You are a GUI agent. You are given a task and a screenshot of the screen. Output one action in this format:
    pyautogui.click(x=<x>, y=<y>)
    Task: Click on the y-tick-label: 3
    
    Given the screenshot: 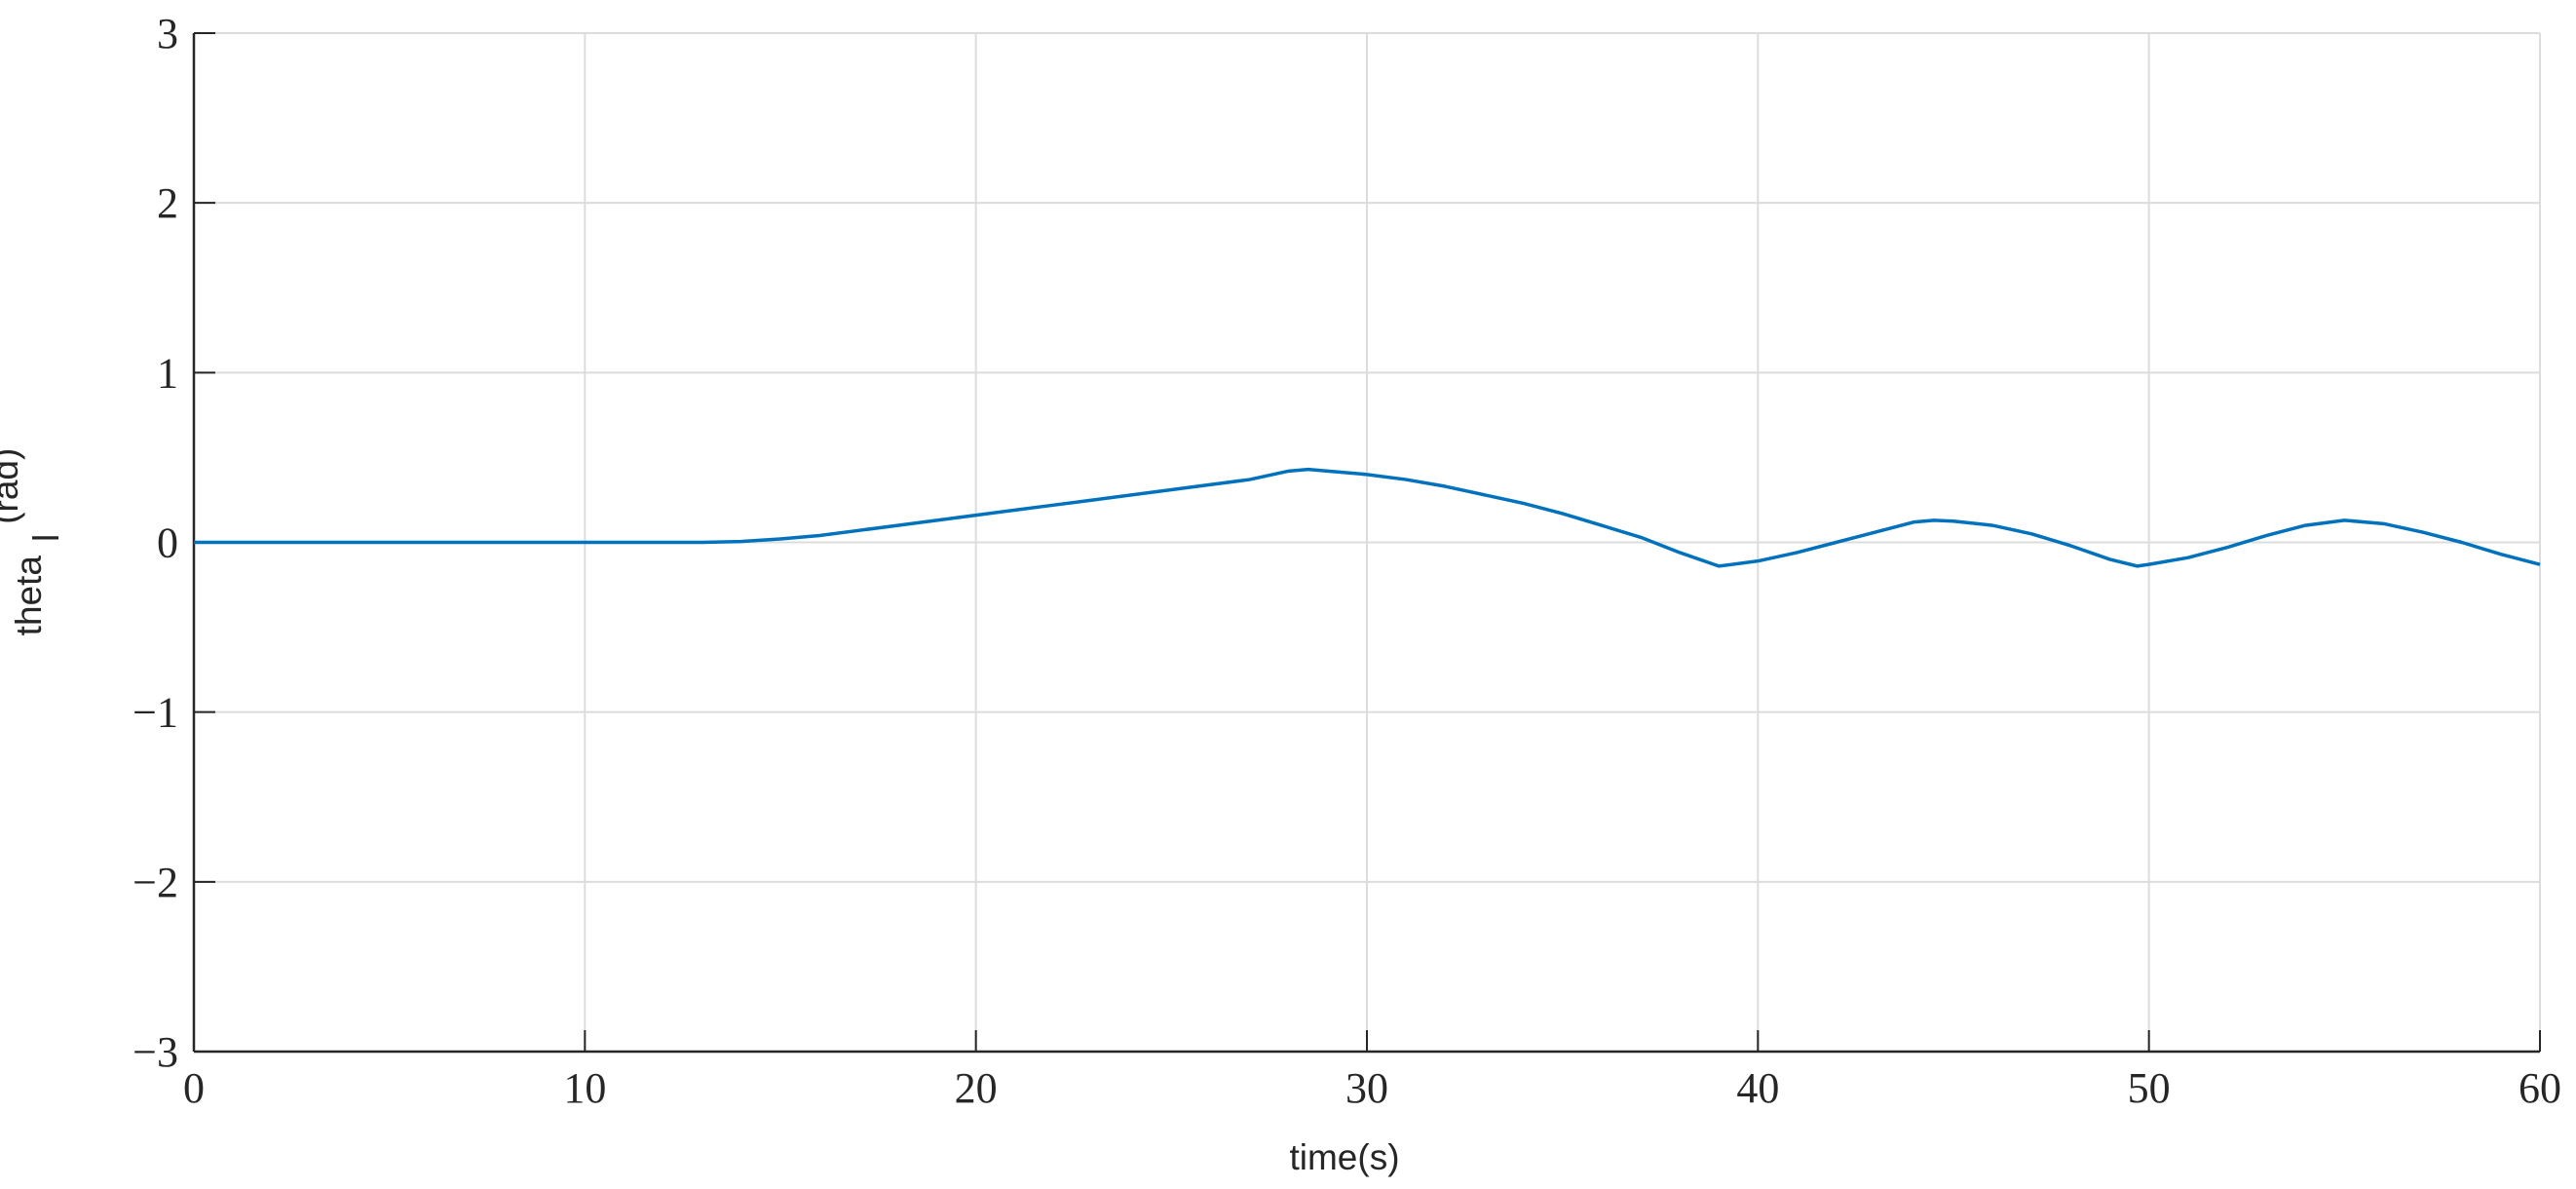 What is the action you would take?
    pyautogui.click(x=167, y=34)
    